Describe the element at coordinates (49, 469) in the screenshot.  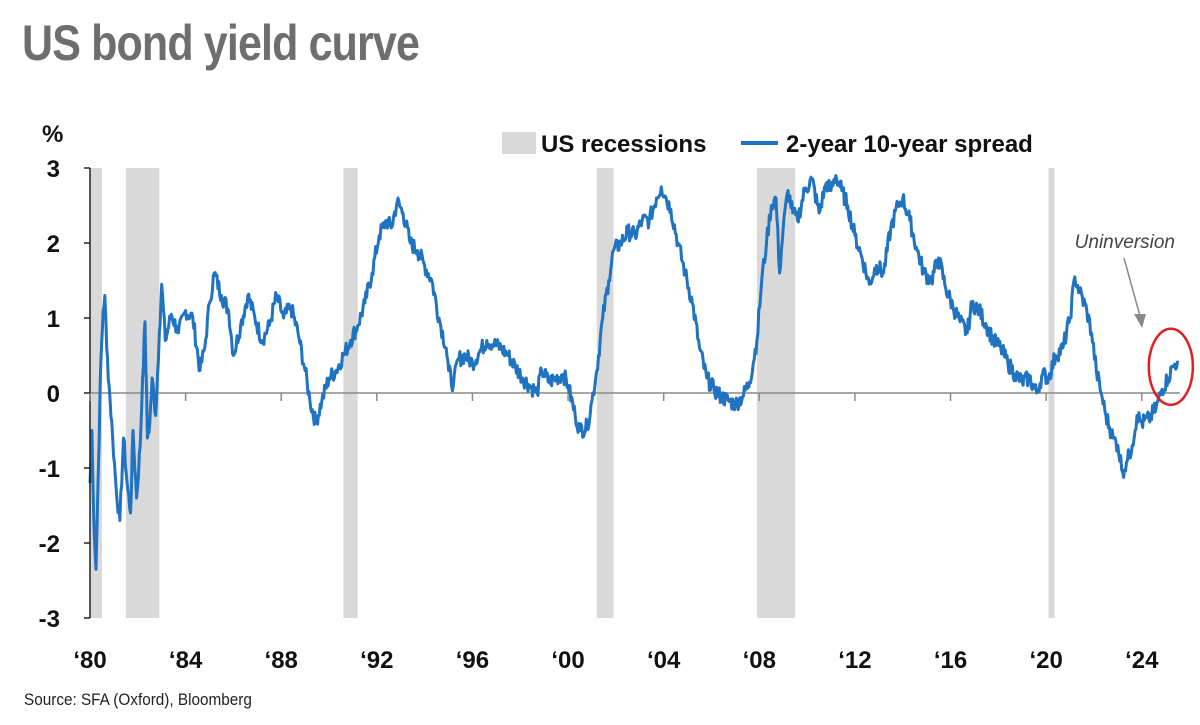
I see `y-tick-label: -1` at that location.